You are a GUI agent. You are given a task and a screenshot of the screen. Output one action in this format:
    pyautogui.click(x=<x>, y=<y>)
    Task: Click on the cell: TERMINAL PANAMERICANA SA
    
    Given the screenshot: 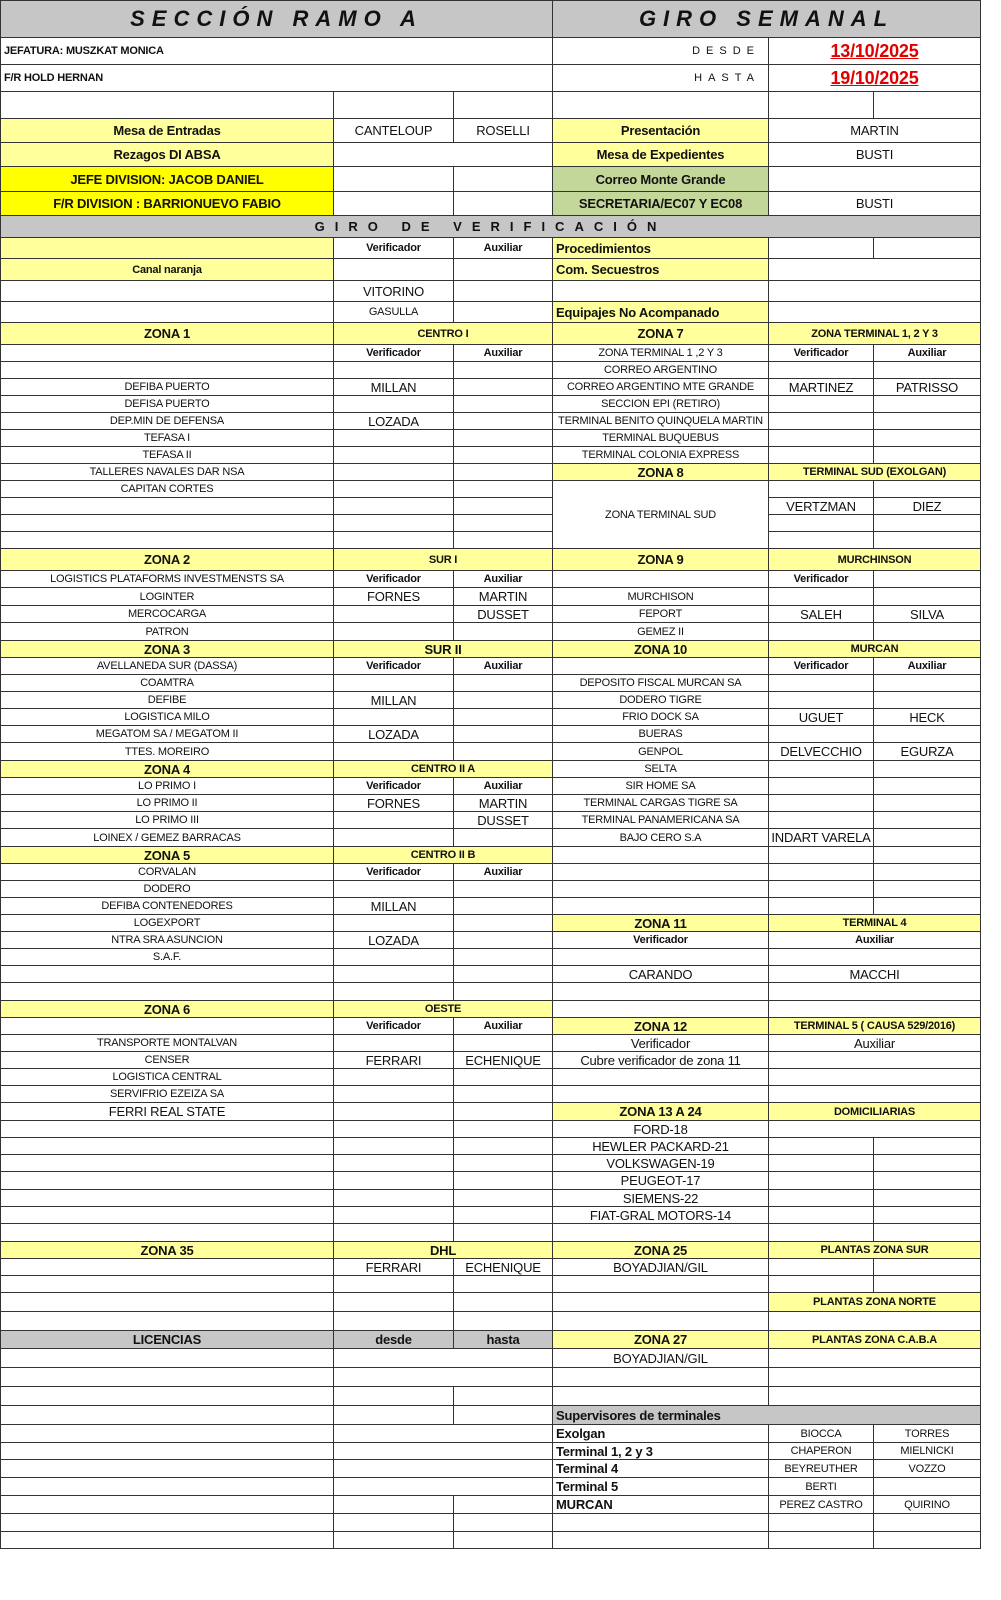 What is the action you would take?
    pyautogui.click(x=660, y=820)
    